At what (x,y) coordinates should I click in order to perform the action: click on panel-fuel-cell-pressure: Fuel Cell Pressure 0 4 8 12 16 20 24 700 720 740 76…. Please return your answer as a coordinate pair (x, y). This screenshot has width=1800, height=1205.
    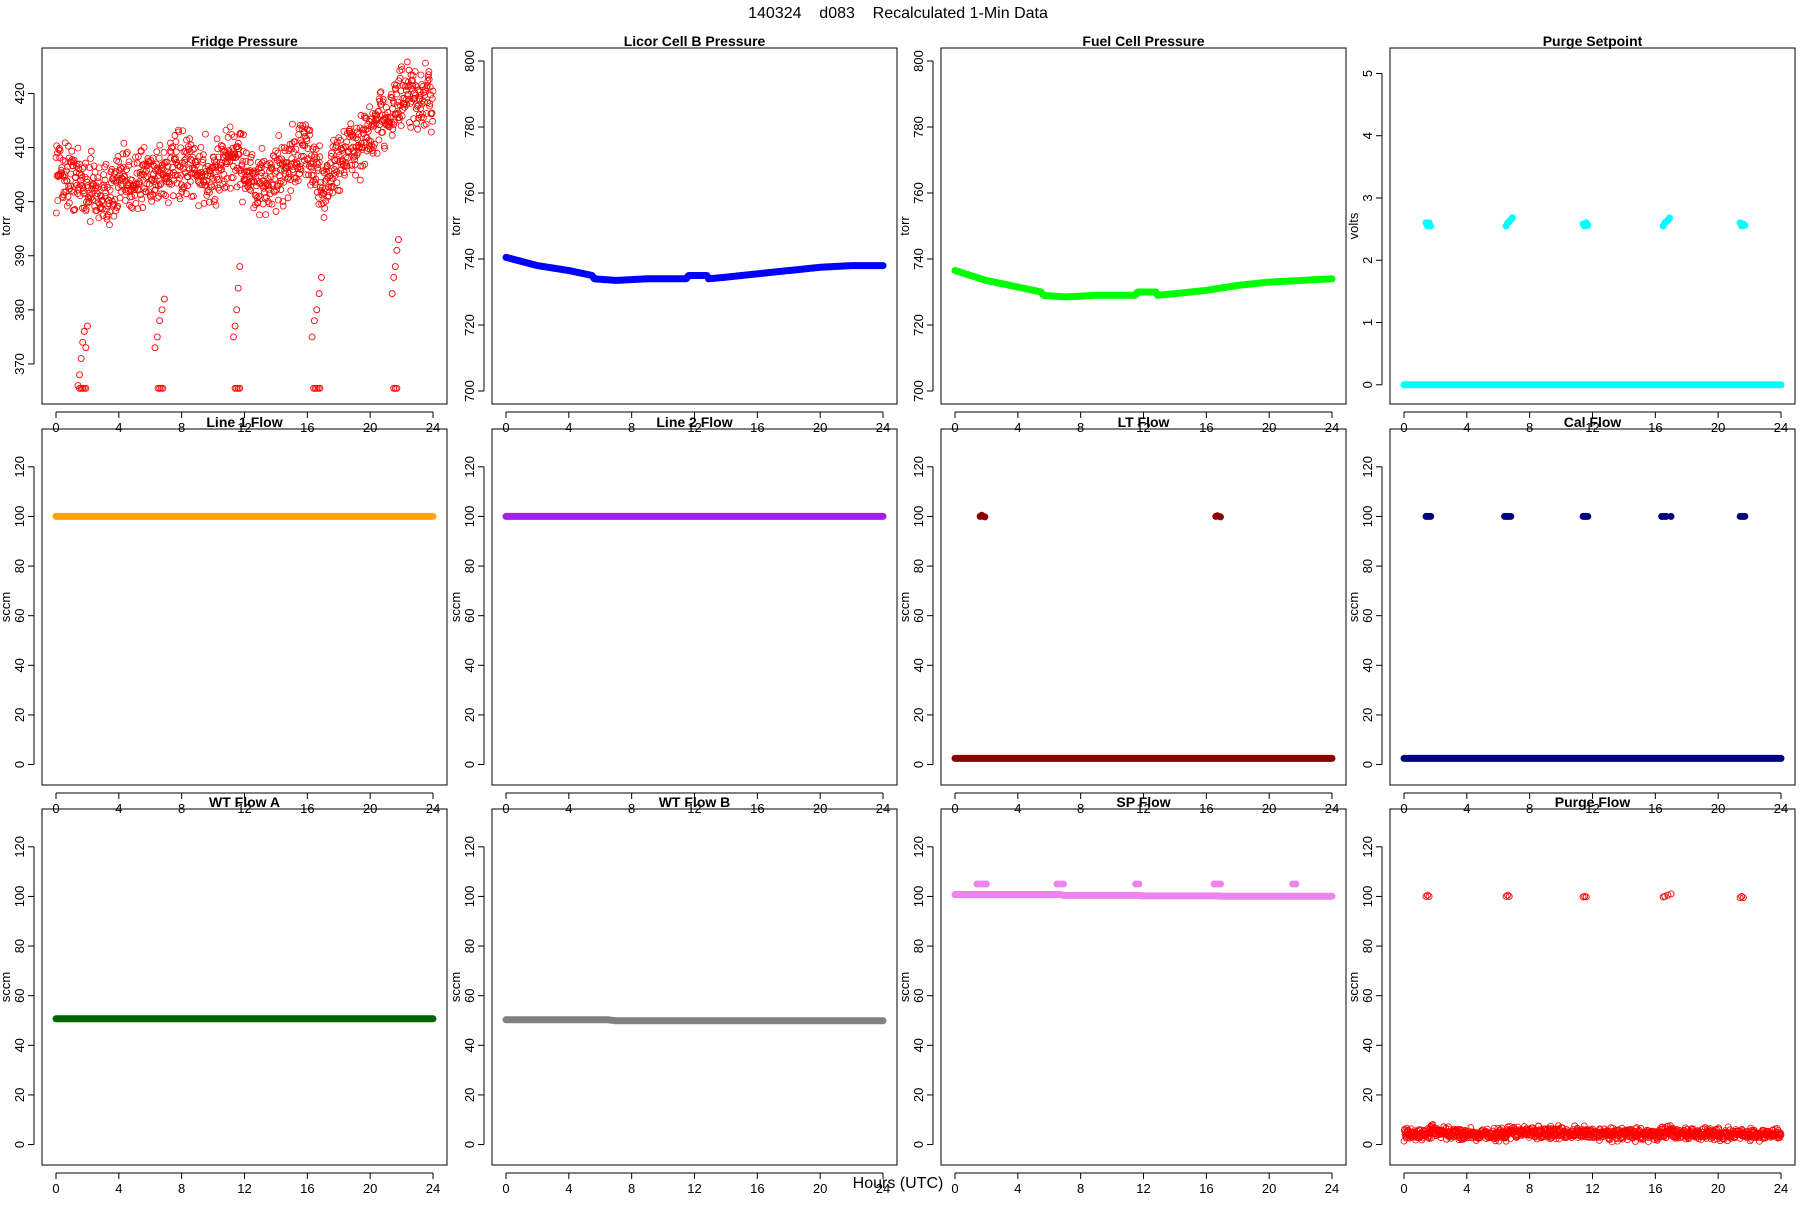
    Looking at the image, I should click on (1122, 234).